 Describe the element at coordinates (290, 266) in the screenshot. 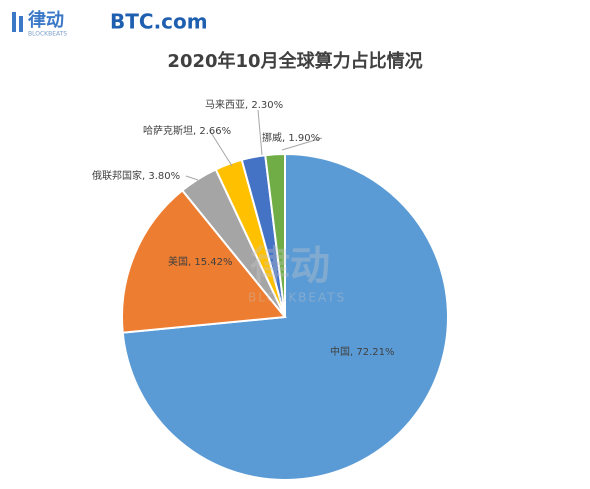

I see `watermark-cn: 律动` at that location.